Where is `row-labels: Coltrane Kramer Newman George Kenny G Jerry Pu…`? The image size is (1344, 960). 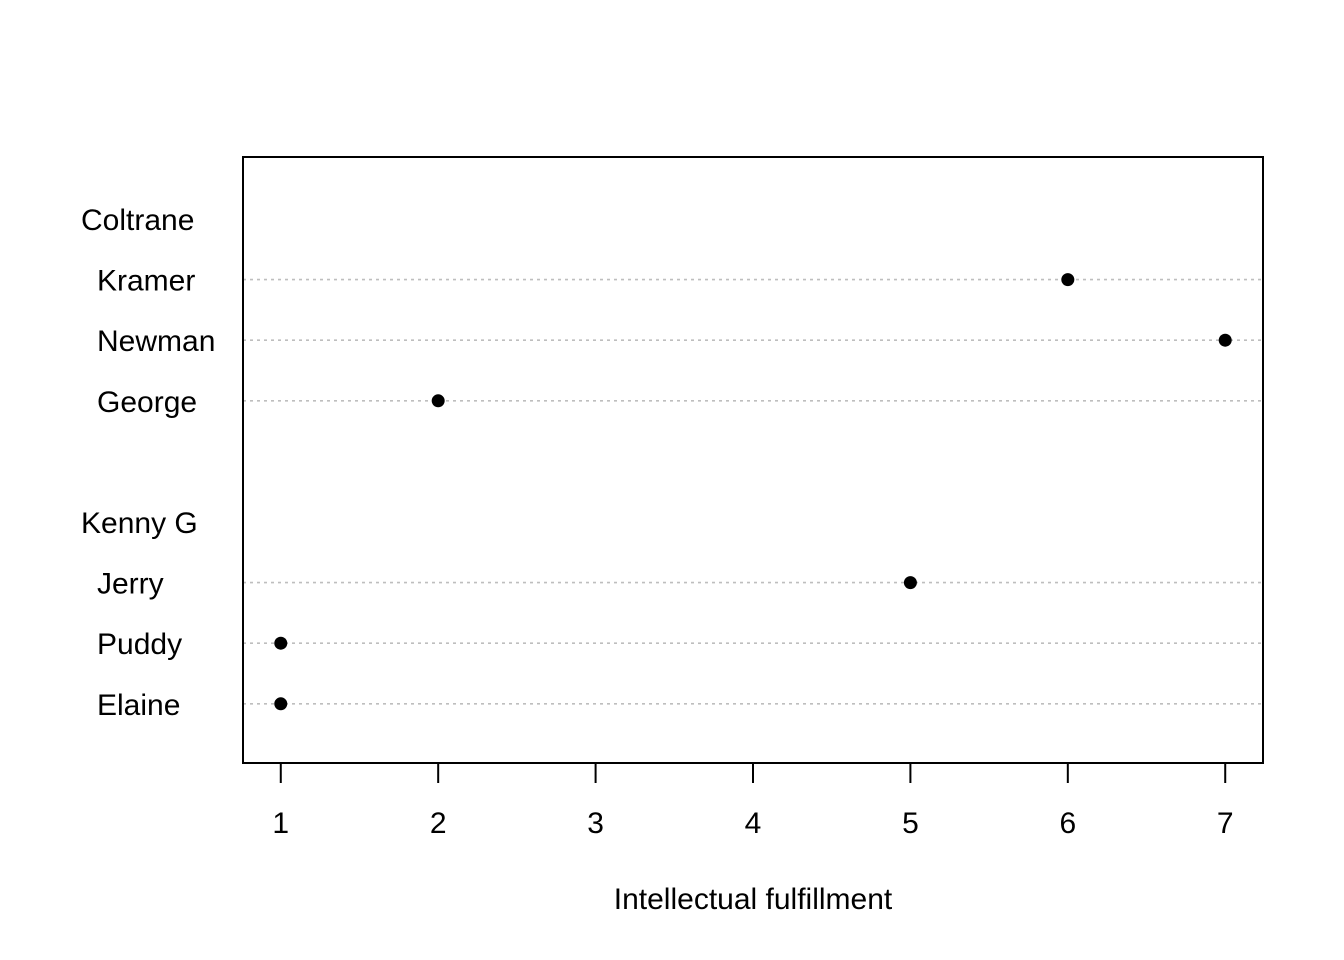 row-labels: Coltrane Kramer Newman George Kenny G Jerry Pu… is located at coordinates (148, 463).